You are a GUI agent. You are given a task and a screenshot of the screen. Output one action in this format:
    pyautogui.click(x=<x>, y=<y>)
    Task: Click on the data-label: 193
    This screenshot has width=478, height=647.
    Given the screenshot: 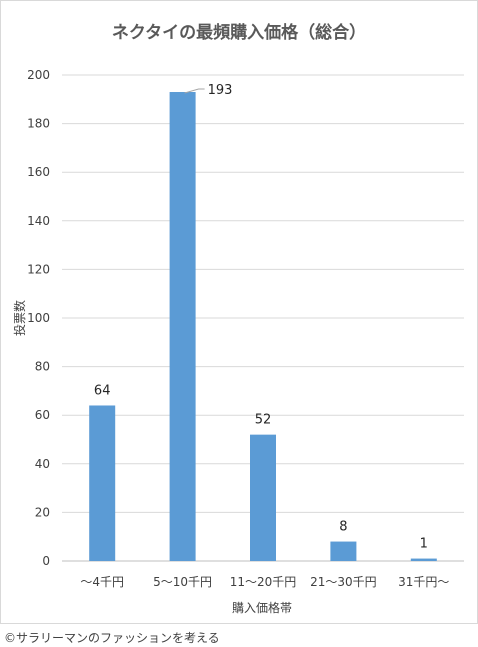 What is the action you would take?
    pyautogui.click(x=220, y=90)
    